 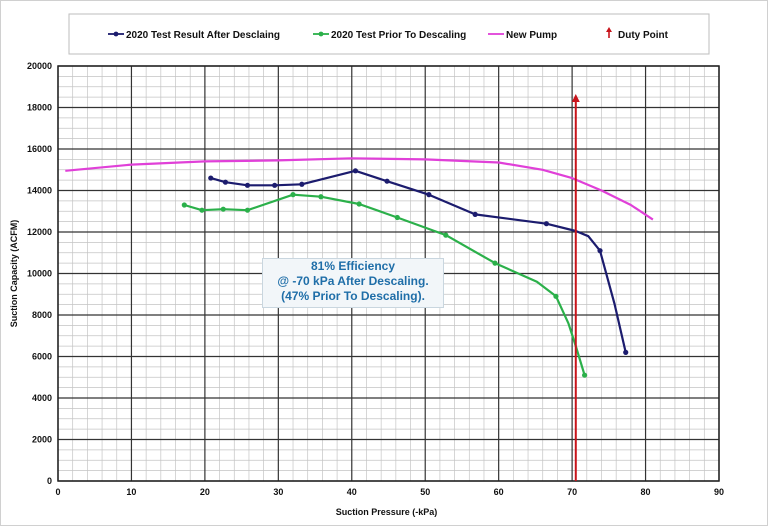 What do you see at coordinates (425, 492) in the screenshot?
I see `x-tick-label: 50` at bounding box center [425, 492].